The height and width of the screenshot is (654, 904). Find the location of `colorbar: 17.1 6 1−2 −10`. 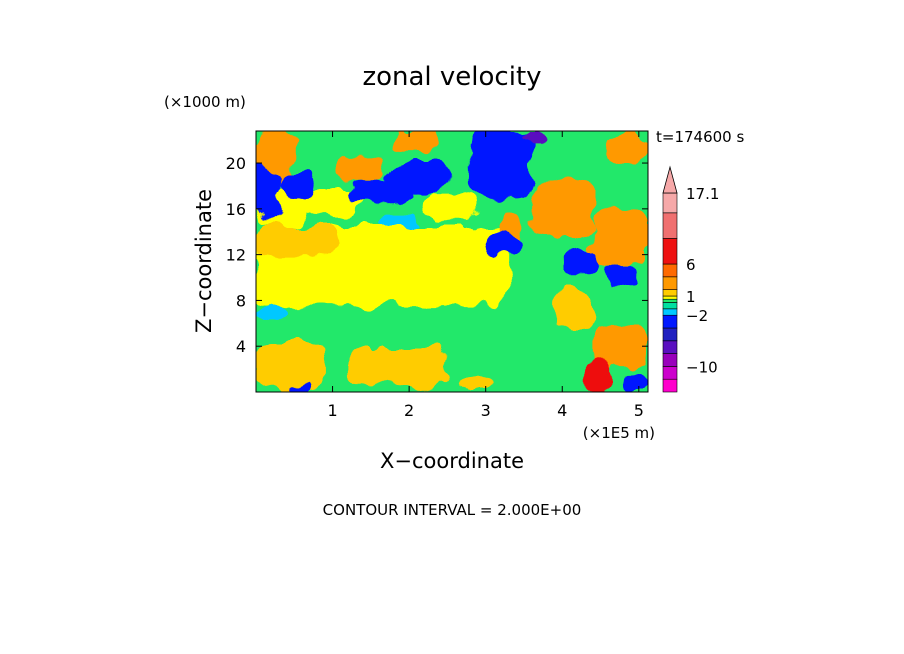

colorbar: 17.1 6 1−2 −10 is located at coordinates (690, 279).